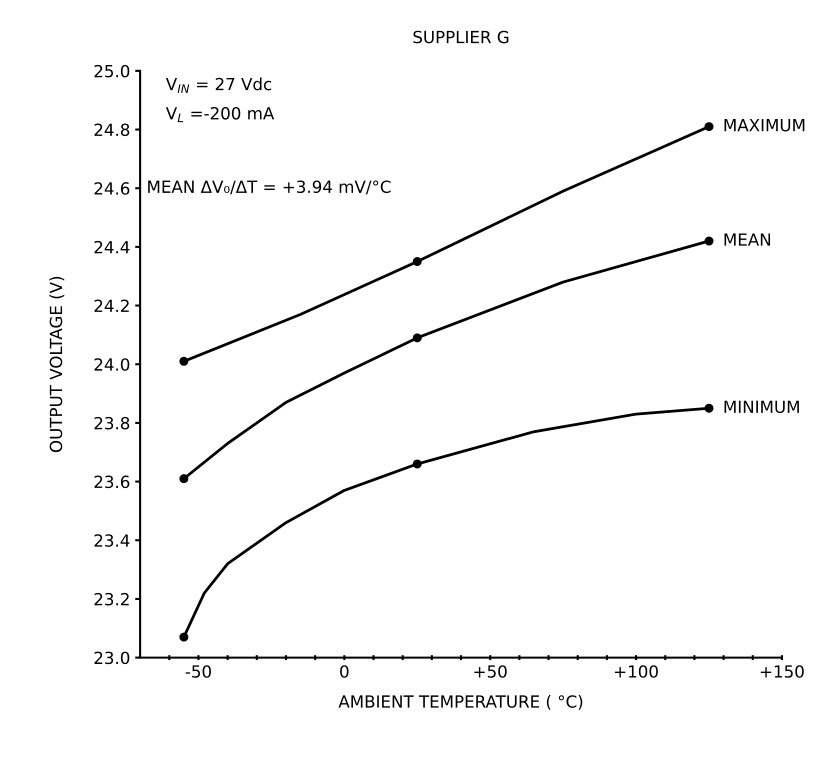 The width and height of the screenshot is (839, 762). I want to click on y-tick-label: 24.6, so click(112, 188).